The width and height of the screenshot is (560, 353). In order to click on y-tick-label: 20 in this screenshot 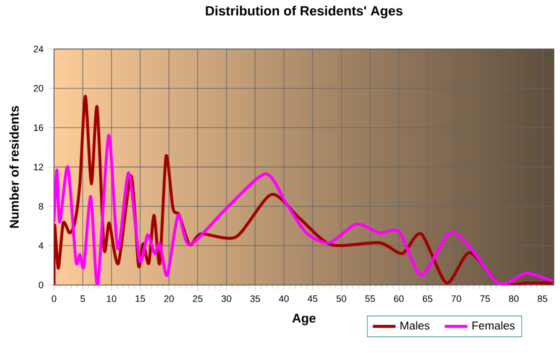, I will do `click(39, 88)`.